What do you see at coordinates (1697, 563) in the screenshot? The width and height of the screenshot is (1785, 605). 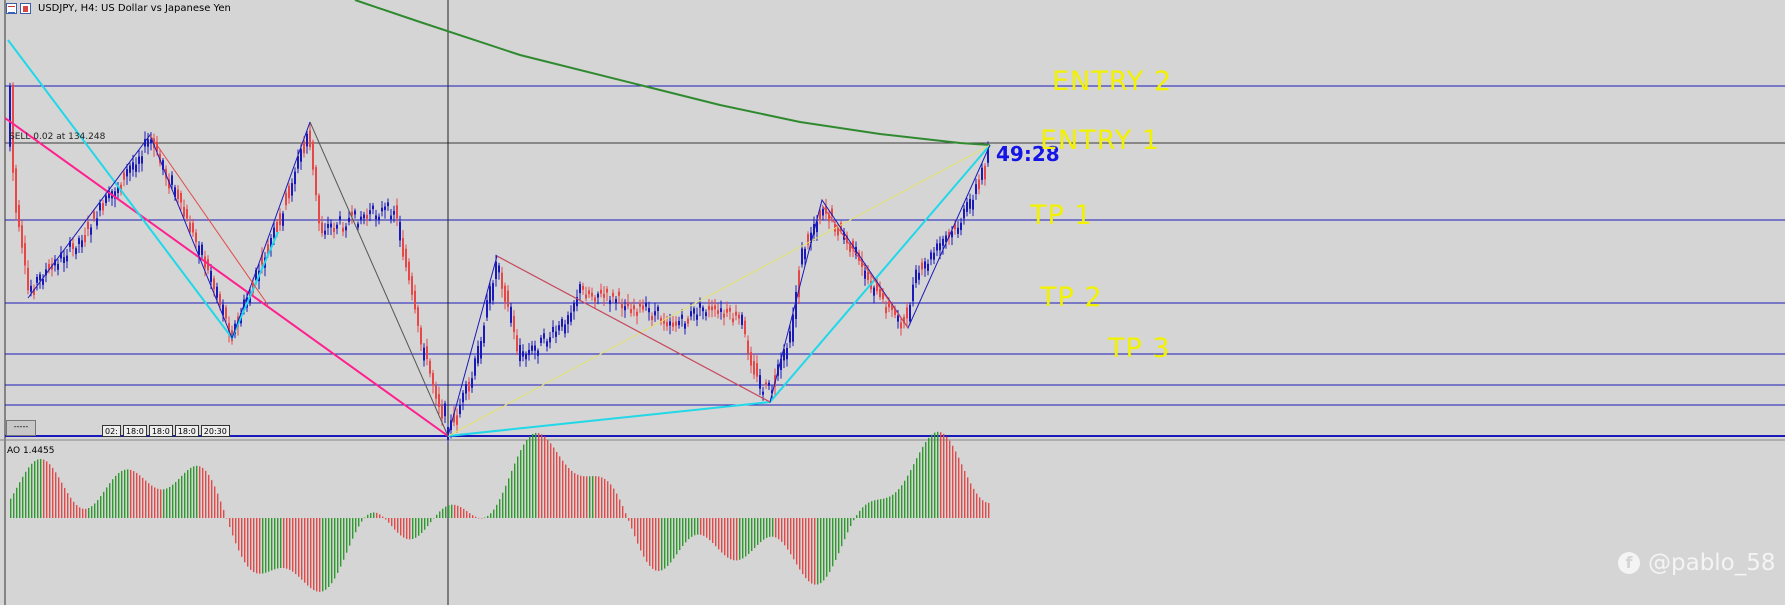 I see `watermark: f @pablo_58` at bounding box center [1697, 563].